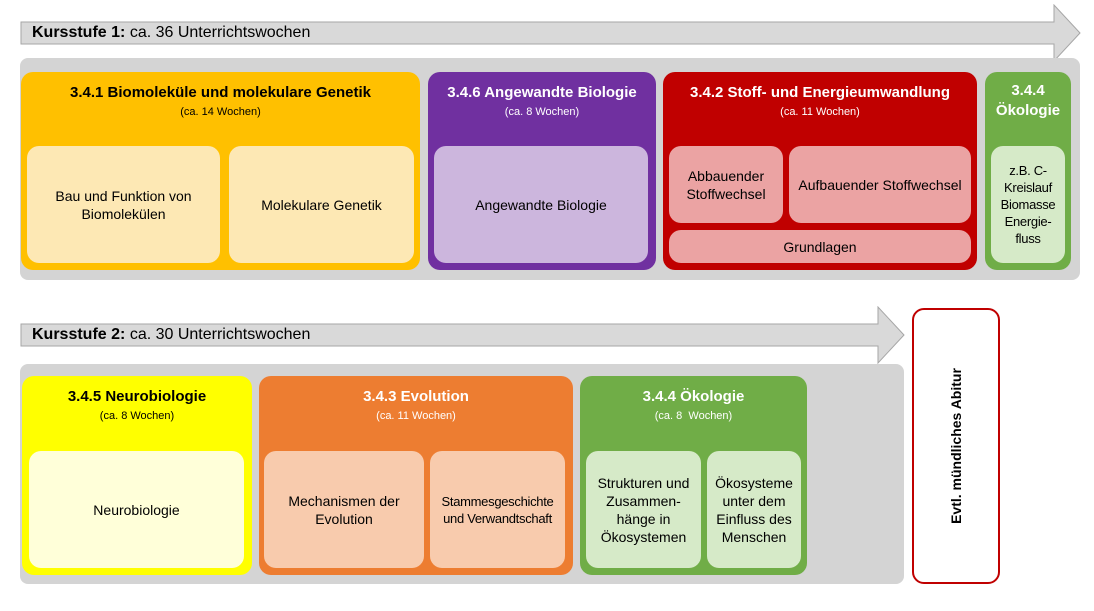 The height and width of the screenshot is (611, 1094). What do you see at coordinates (79, 334) in the screenshot?
I see `stage2-label-bold: Kursstufe 2:` at bounding box center [79, 334].